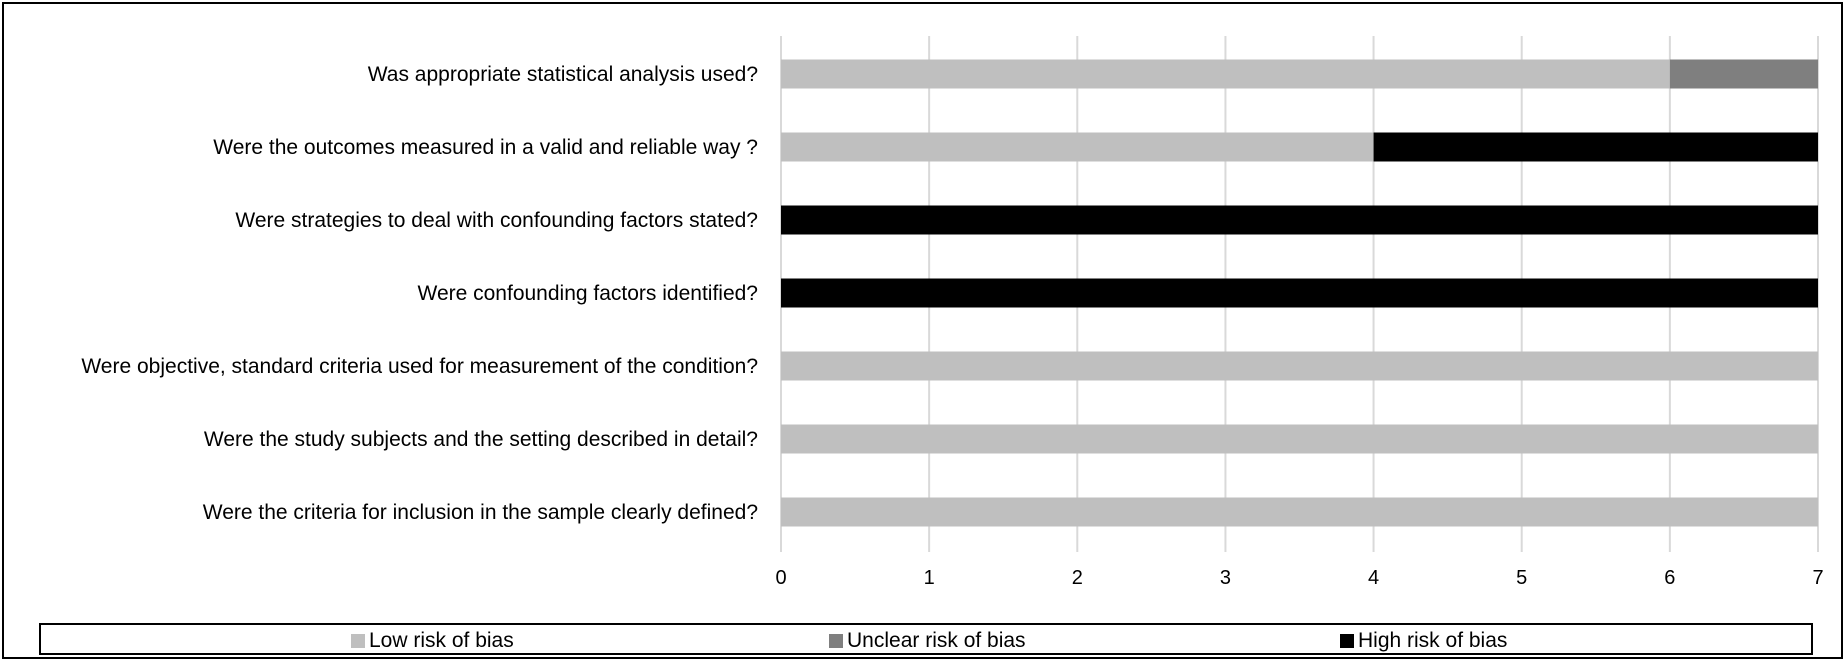 The height and width of the screenshot is (663, 1847). I want to click on legend-label-unclear: Unclear risk of bias, so click(936, 640).